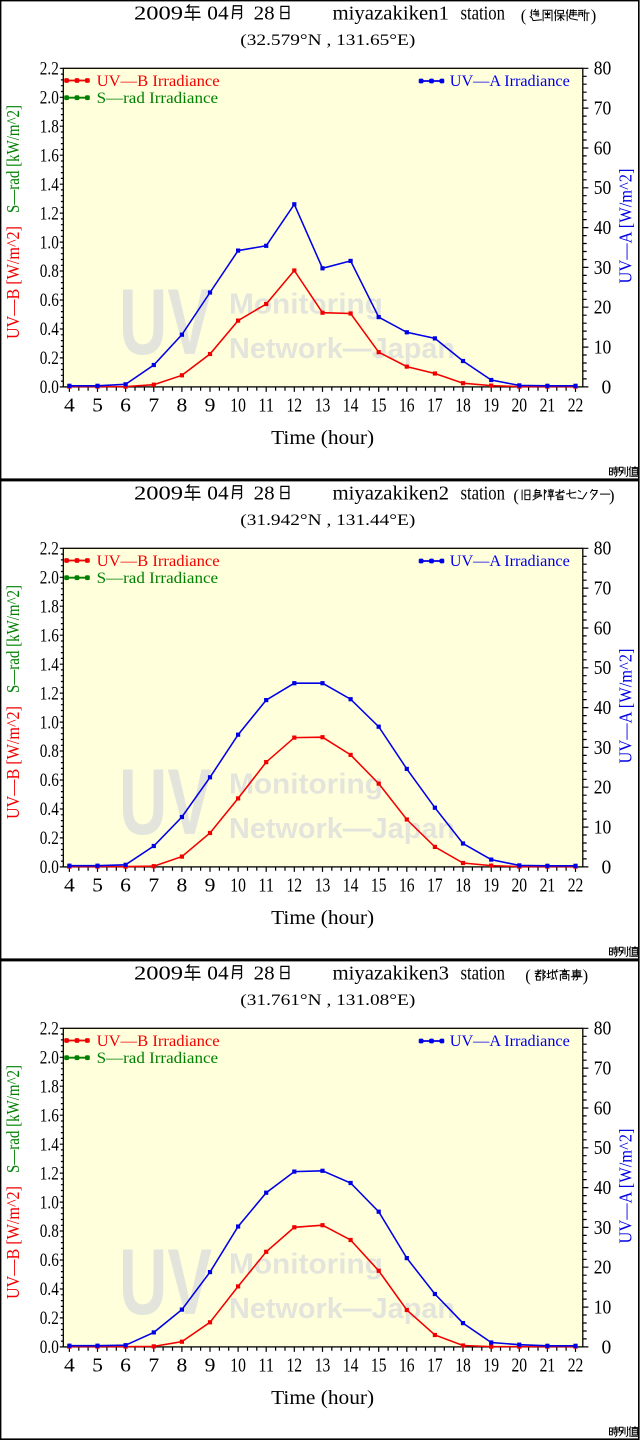 The width and height of the screenshot is (640, 1440). Describe the element at coordinates (607, 387) in the screenshot. I see `svg-text: 0` at that location.